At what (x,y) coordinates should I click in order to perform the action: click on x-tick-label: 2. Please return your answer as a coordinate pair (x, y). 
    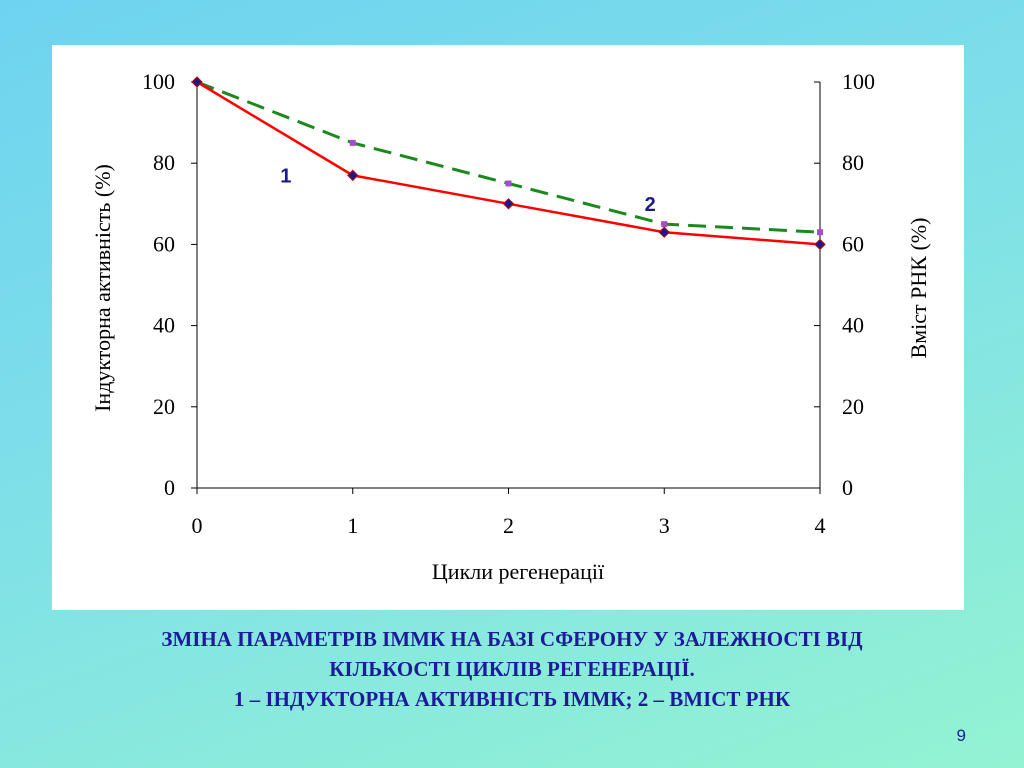
    Looking at the image, I should click on (508, 525).